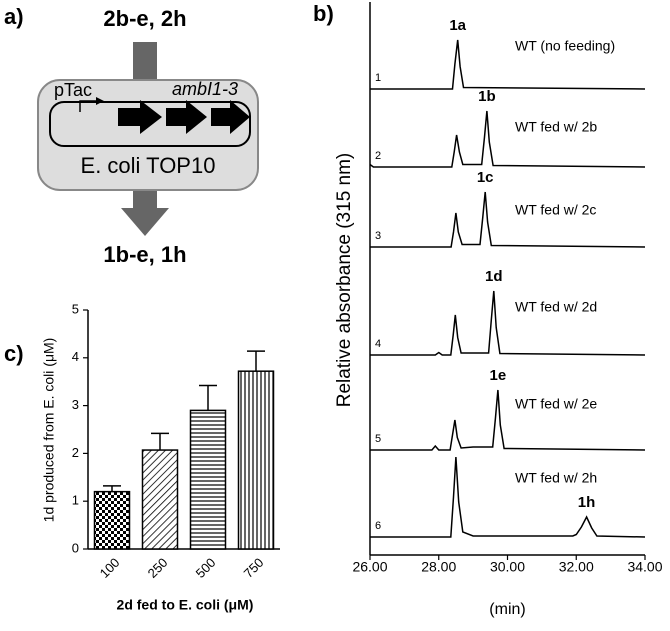  What do you see at coordinates (185, 605) in the screenshot?
I see `x-axis-label: 2d fed to E. coli (μM)` at bounding box center [185, 605].